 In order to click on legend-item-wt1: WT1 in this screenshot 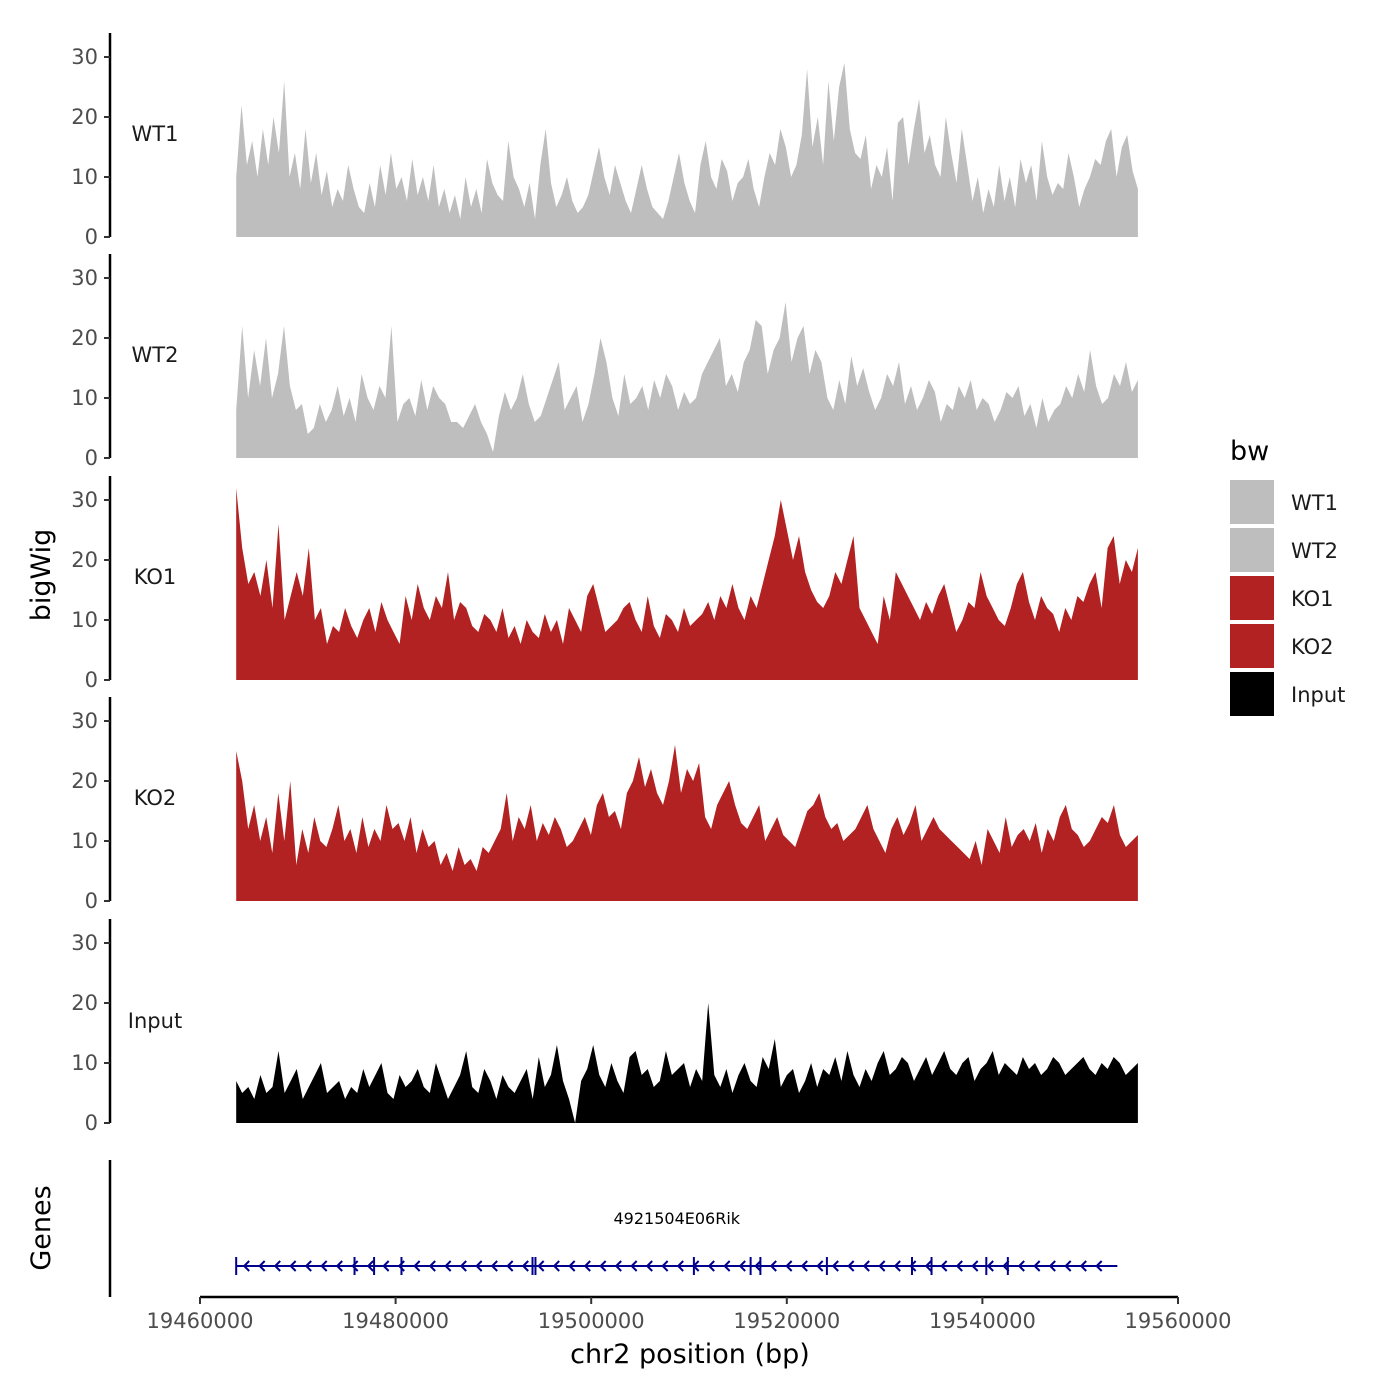, I will do `click(1284, 502)`.